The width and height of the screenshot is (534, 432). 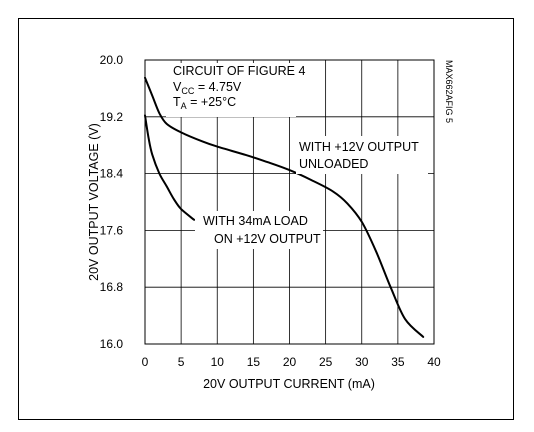 What do you see at coordinates (362, 155) in the screenshot?
I see `series-label-unloaded: WITH +12V OUTPUT UNLOADED` at bounding box center [362, 155].